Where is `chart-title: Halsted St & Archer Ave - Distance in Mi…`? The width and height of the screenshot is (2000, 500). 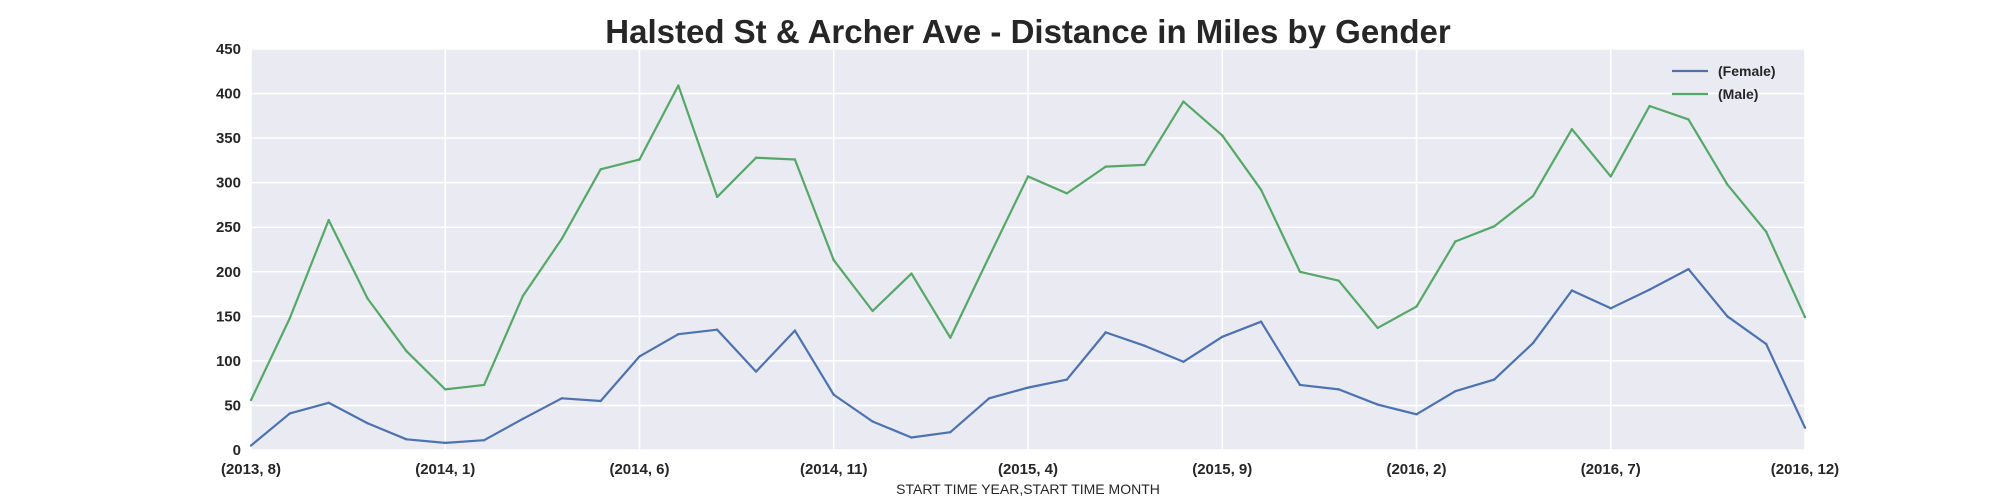
chart-title: Halsted St & Archer Ave - Distance in Mi… is located at coordinates (1028, 31).